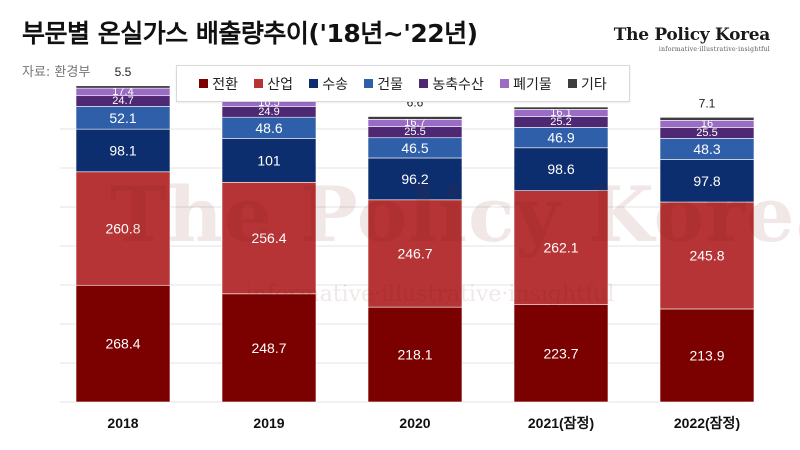 This screenshot has width=800, height=450. I want to click on data-label: 223.7, so click(560, 353).